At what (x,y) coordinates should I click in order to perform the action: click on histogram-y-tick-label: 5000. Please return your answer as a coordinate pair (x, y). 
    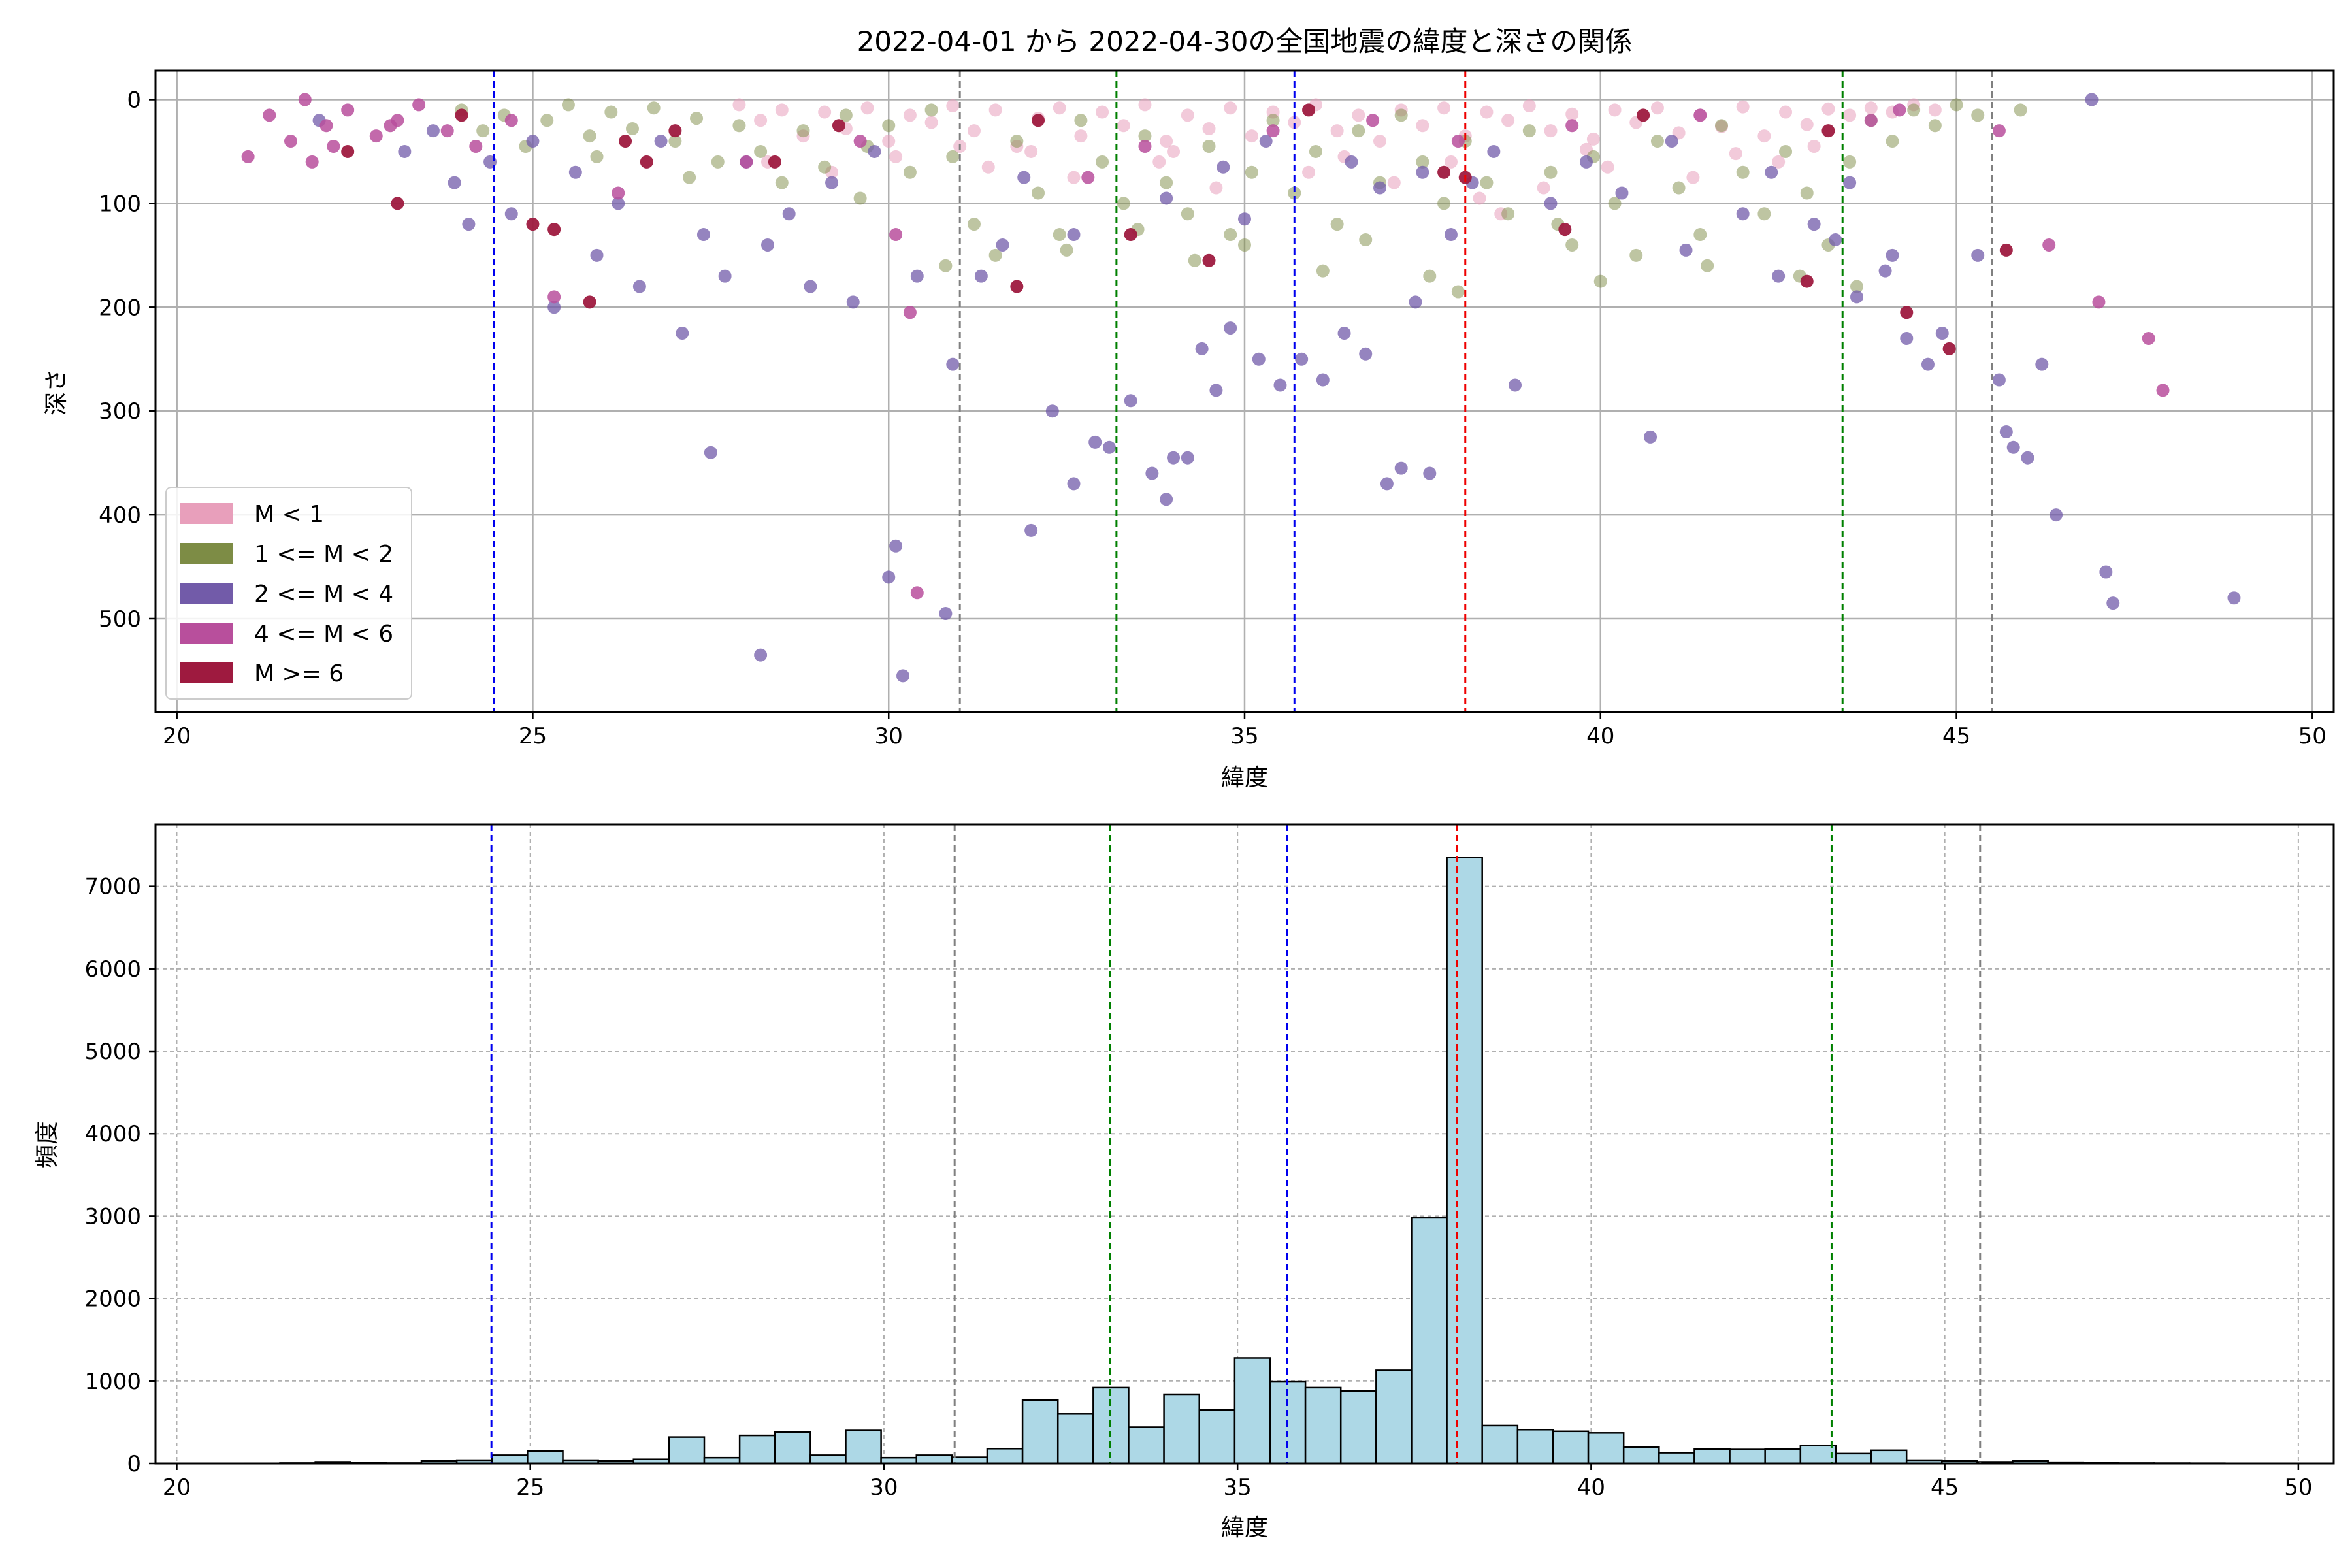
    Looking at the image, I should click on (112, 1052).